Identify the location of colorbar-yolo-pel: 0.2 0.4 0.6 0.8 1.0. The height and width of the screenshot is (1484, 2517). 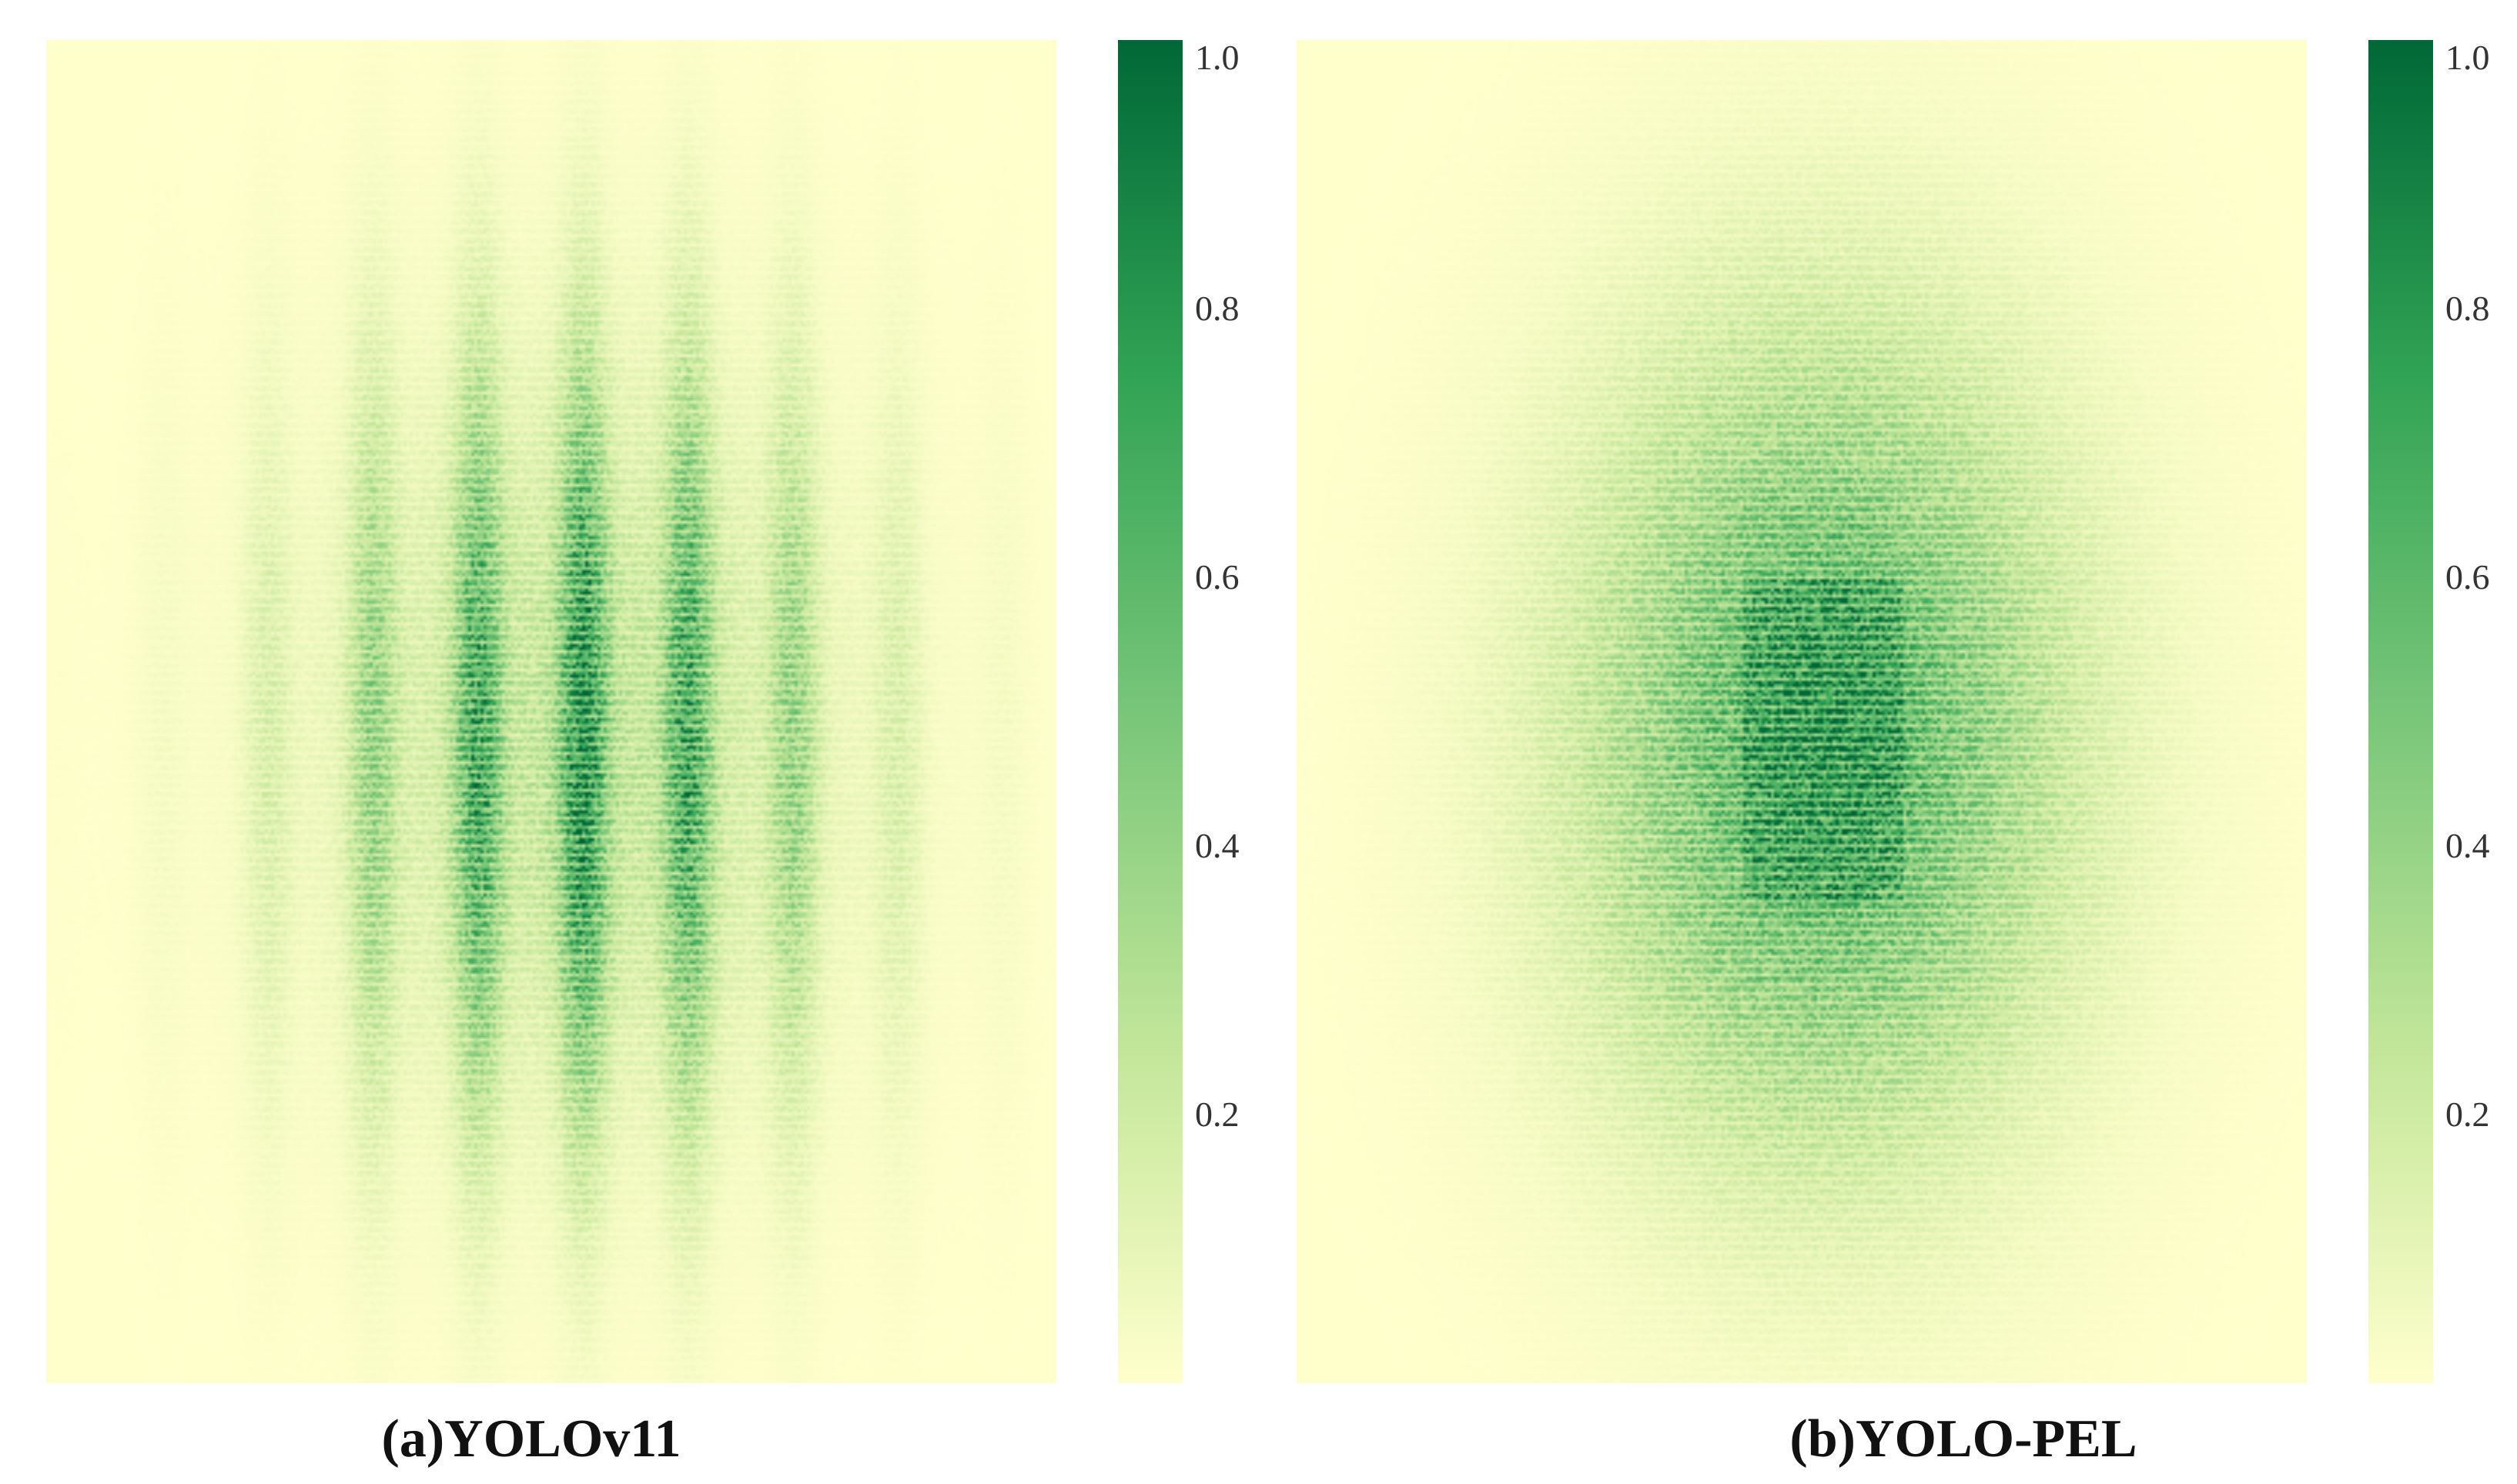
(2429, 711).